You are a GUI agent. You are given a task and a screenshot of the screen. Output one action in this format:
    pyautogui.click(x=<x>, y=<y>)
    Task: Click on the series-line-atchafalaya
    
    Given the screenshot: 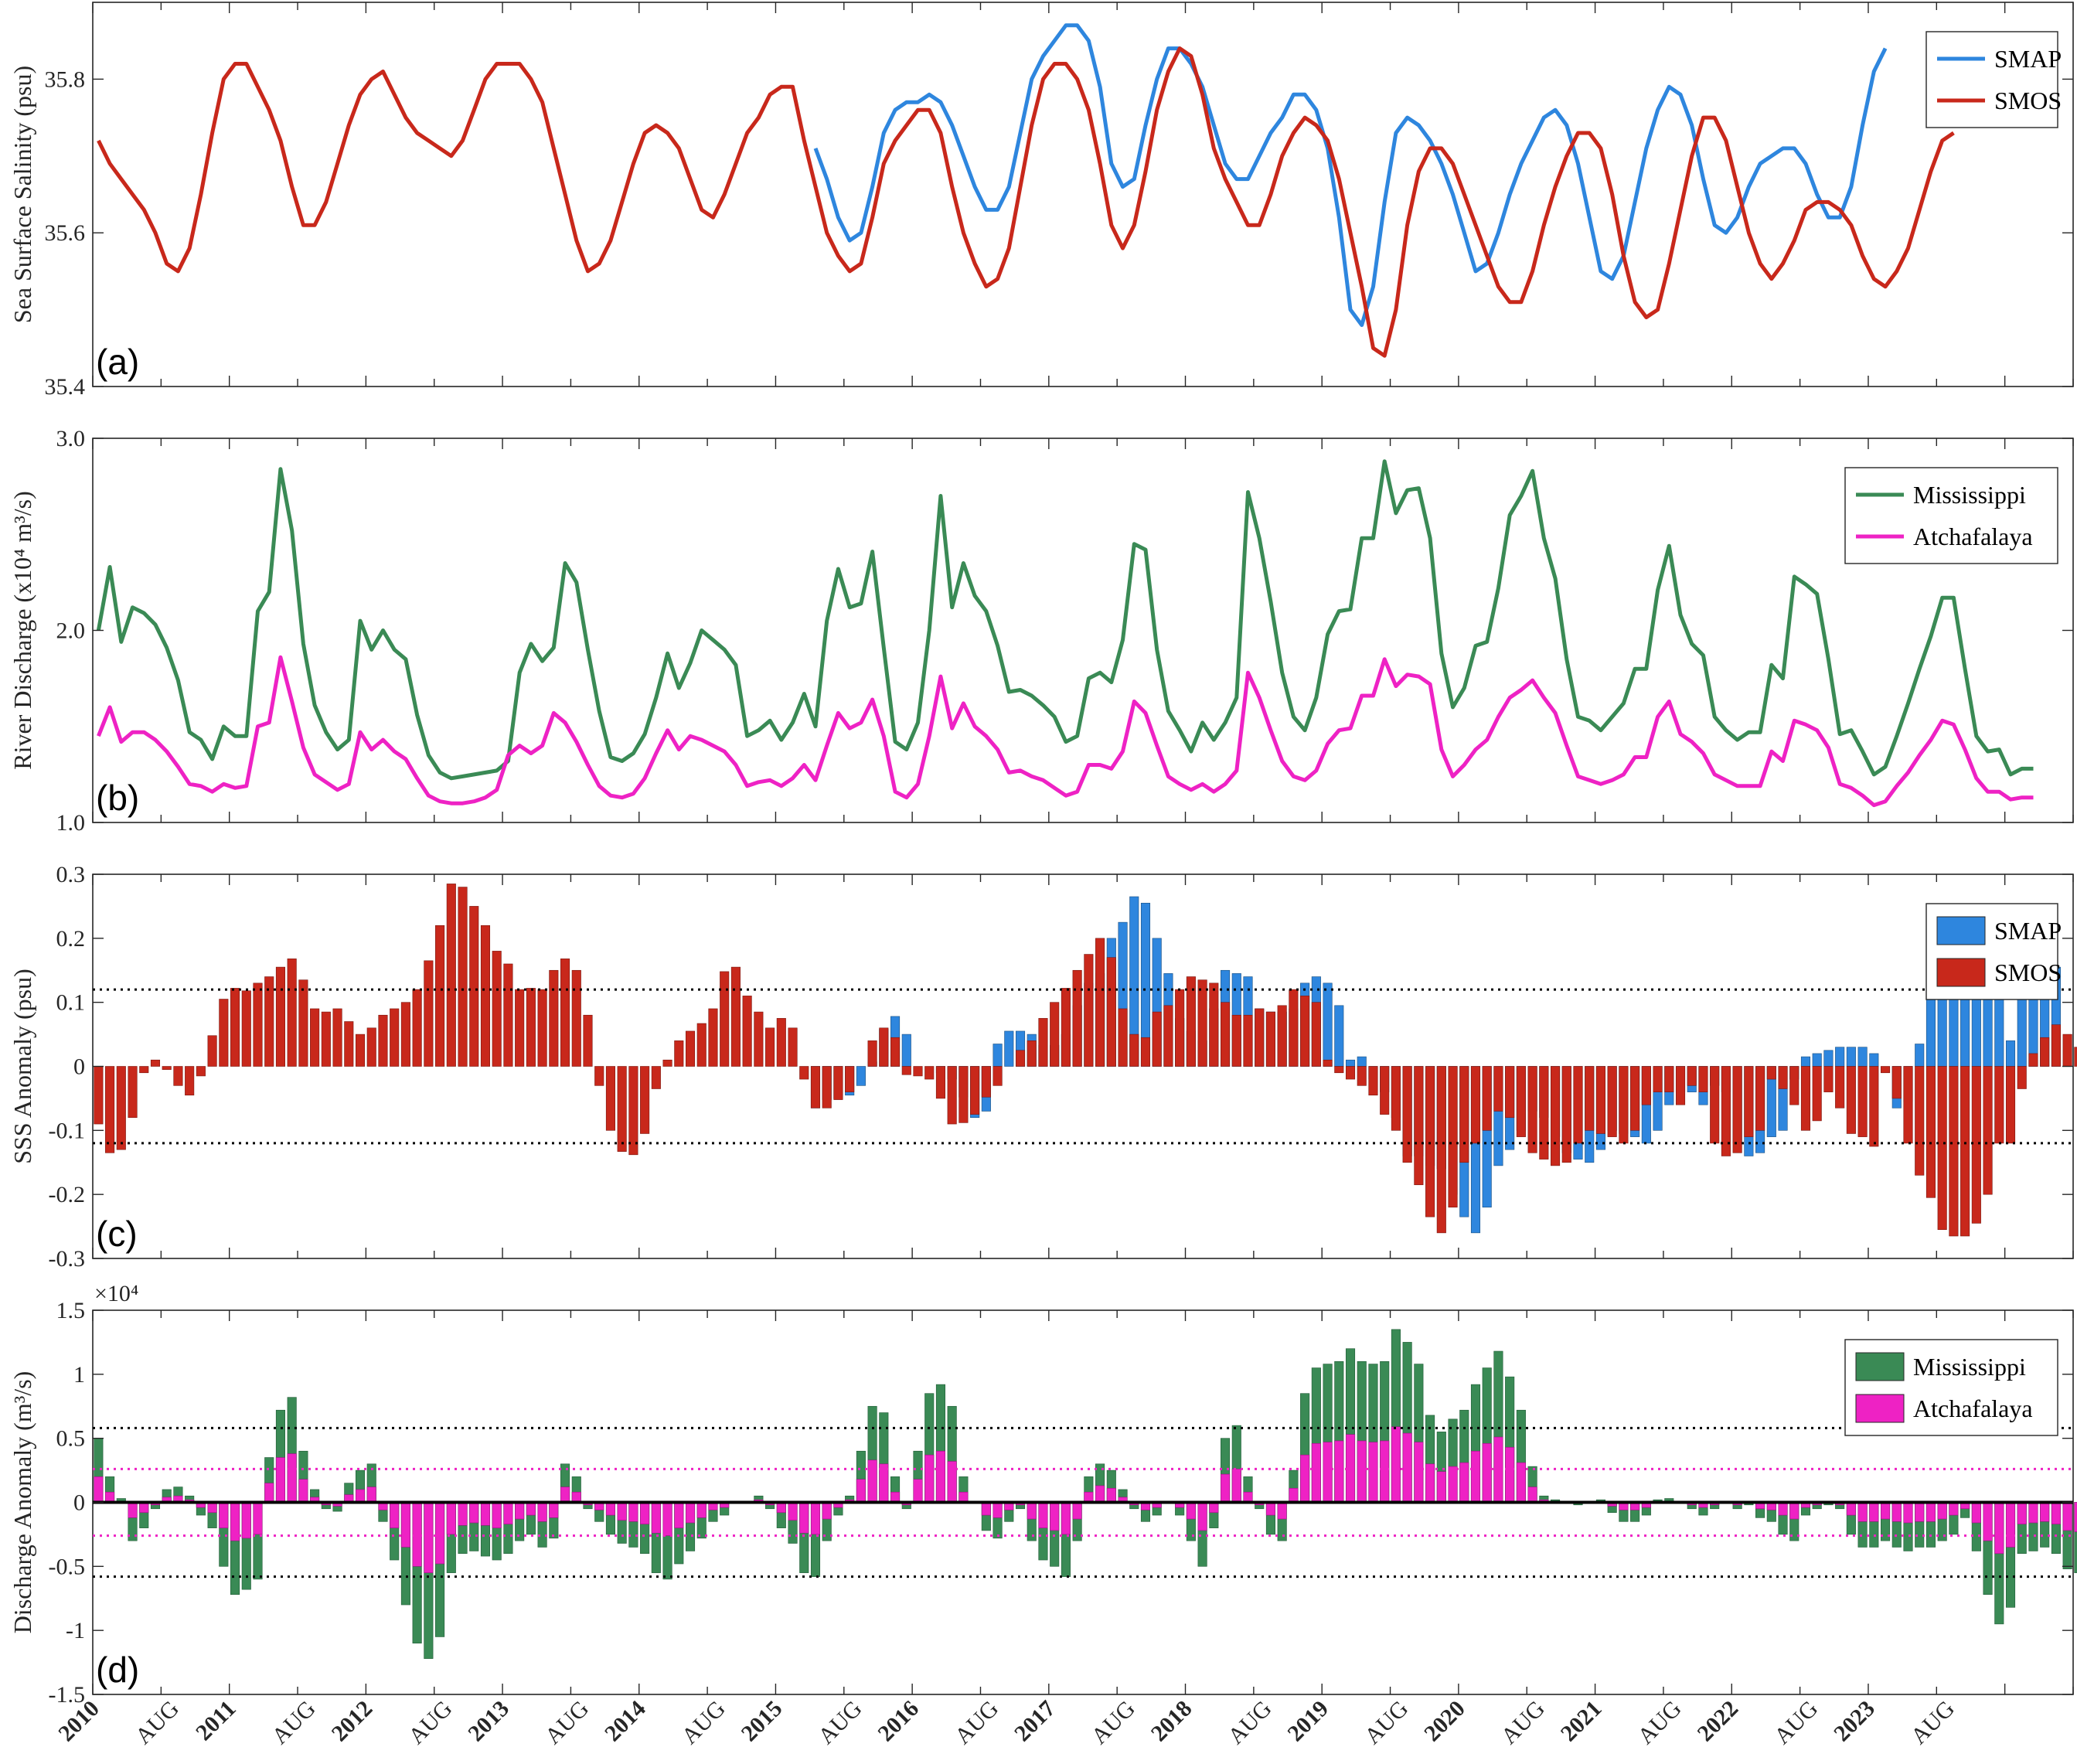 What is the action you would take?
    pyautogui.click(x=1065, y=732)
    